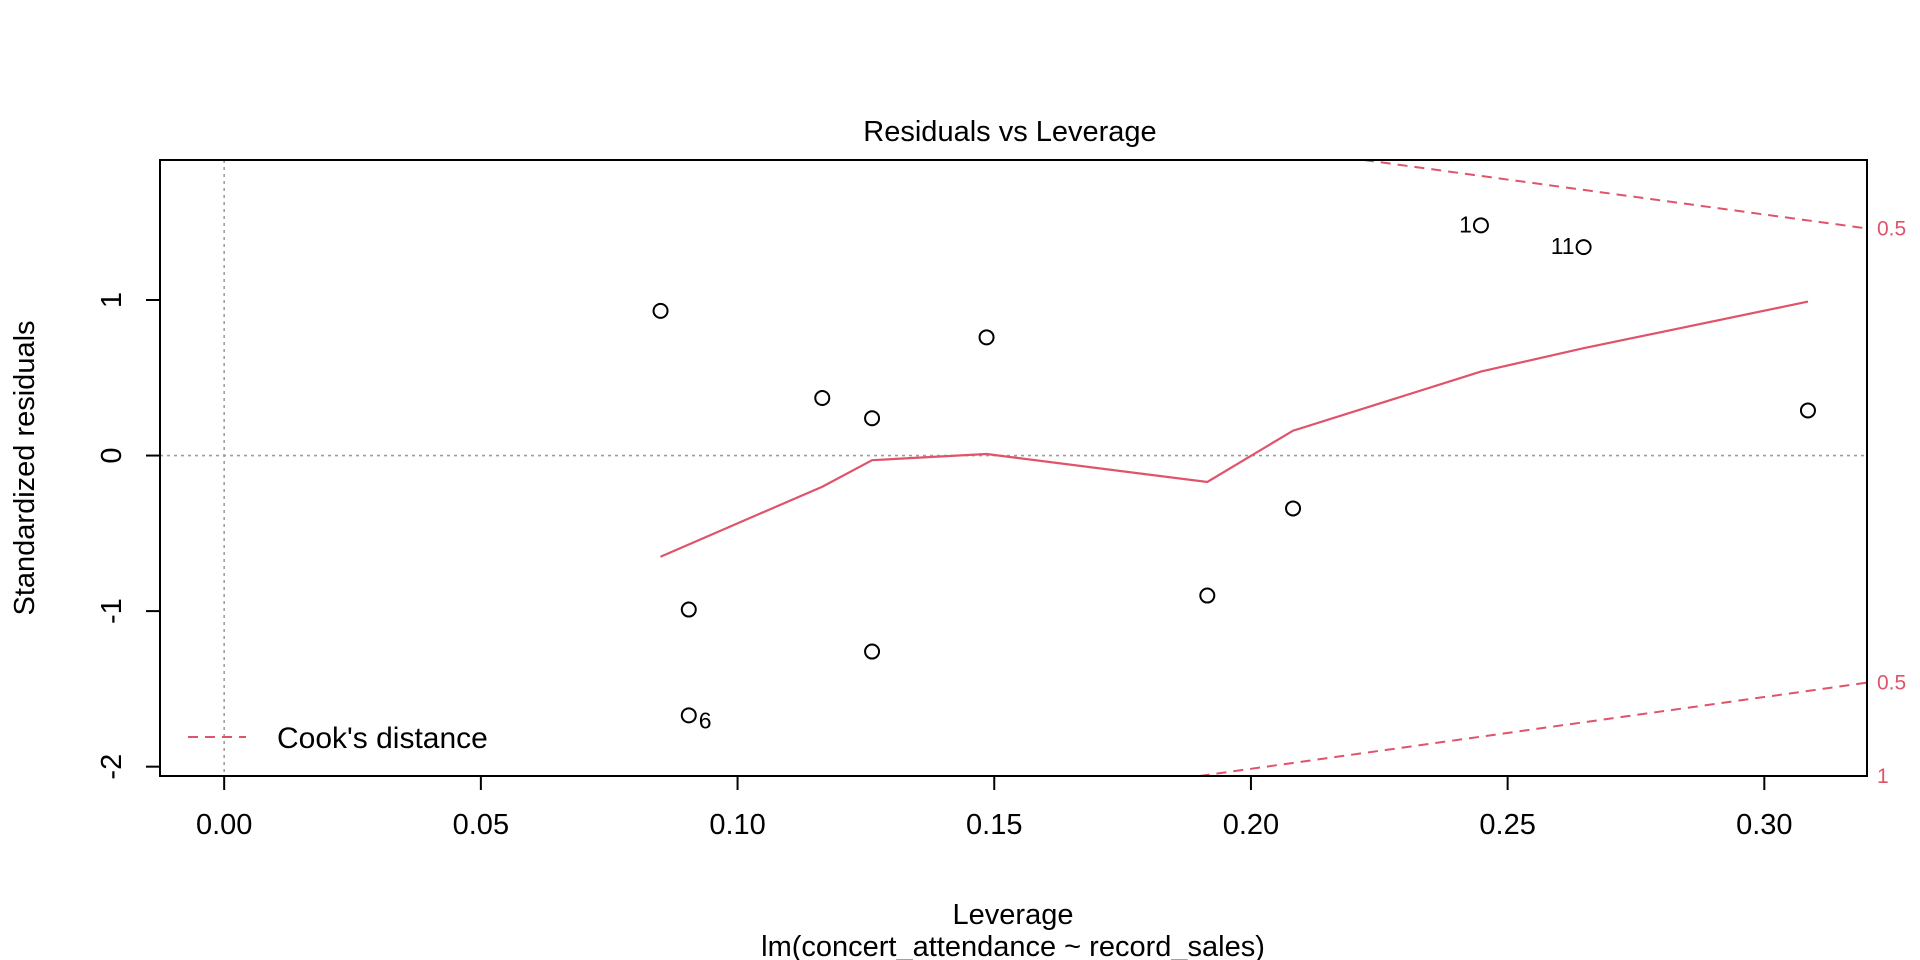 The width and height of the screenshot is (1920, 960). Describe the element at coordinates (1883, 776) in the screenshot. I see `cooks-distance-label: 1` at that location.